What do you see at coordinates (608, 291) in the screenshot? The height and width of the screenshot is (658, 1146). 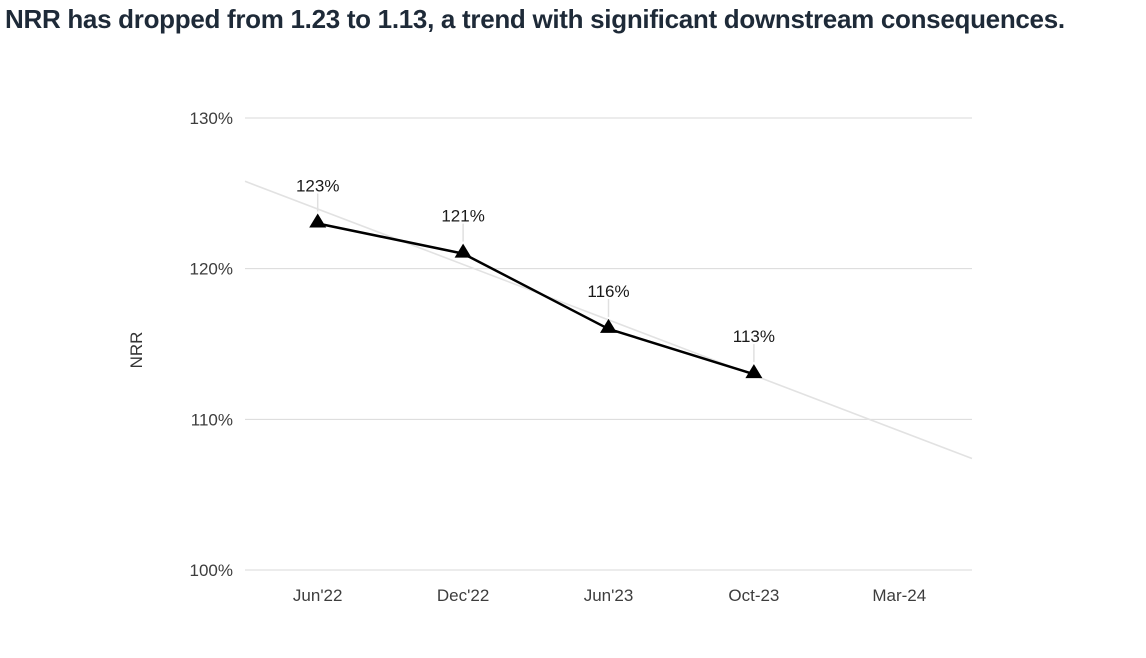 I see `data-label: 116%` at bounding box center [608, 291].